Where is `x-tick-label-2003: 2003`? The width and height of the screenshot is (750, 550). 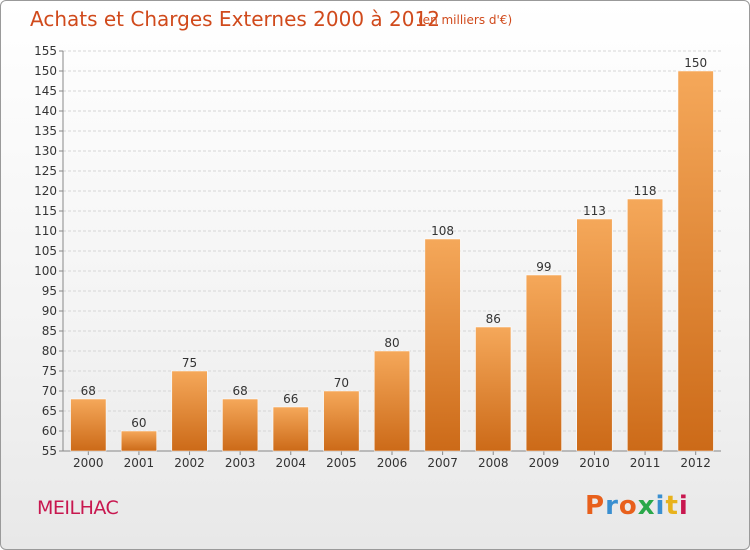 x-tick-label-2003: 2003 is located at coordinates (240, 463).